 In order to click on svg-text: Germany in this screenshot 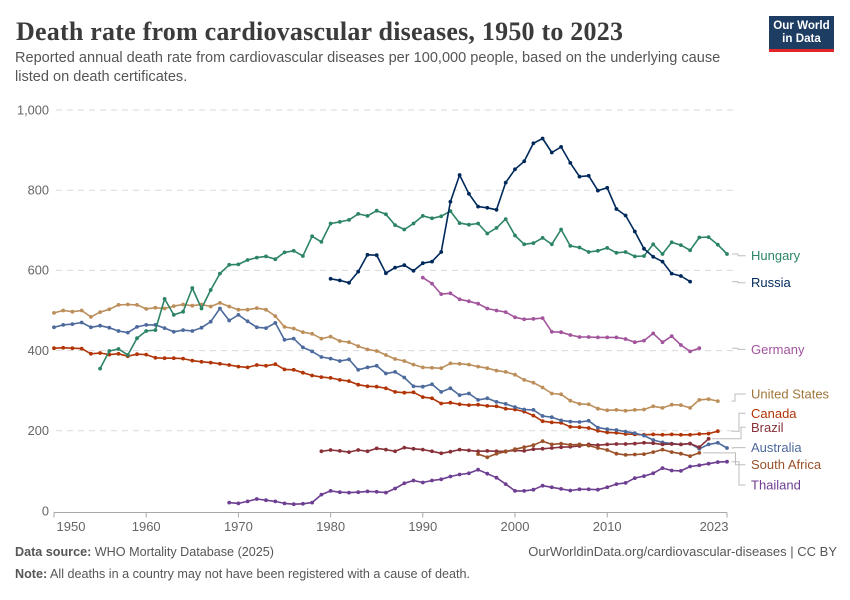, I will do `click(778, 349)`.